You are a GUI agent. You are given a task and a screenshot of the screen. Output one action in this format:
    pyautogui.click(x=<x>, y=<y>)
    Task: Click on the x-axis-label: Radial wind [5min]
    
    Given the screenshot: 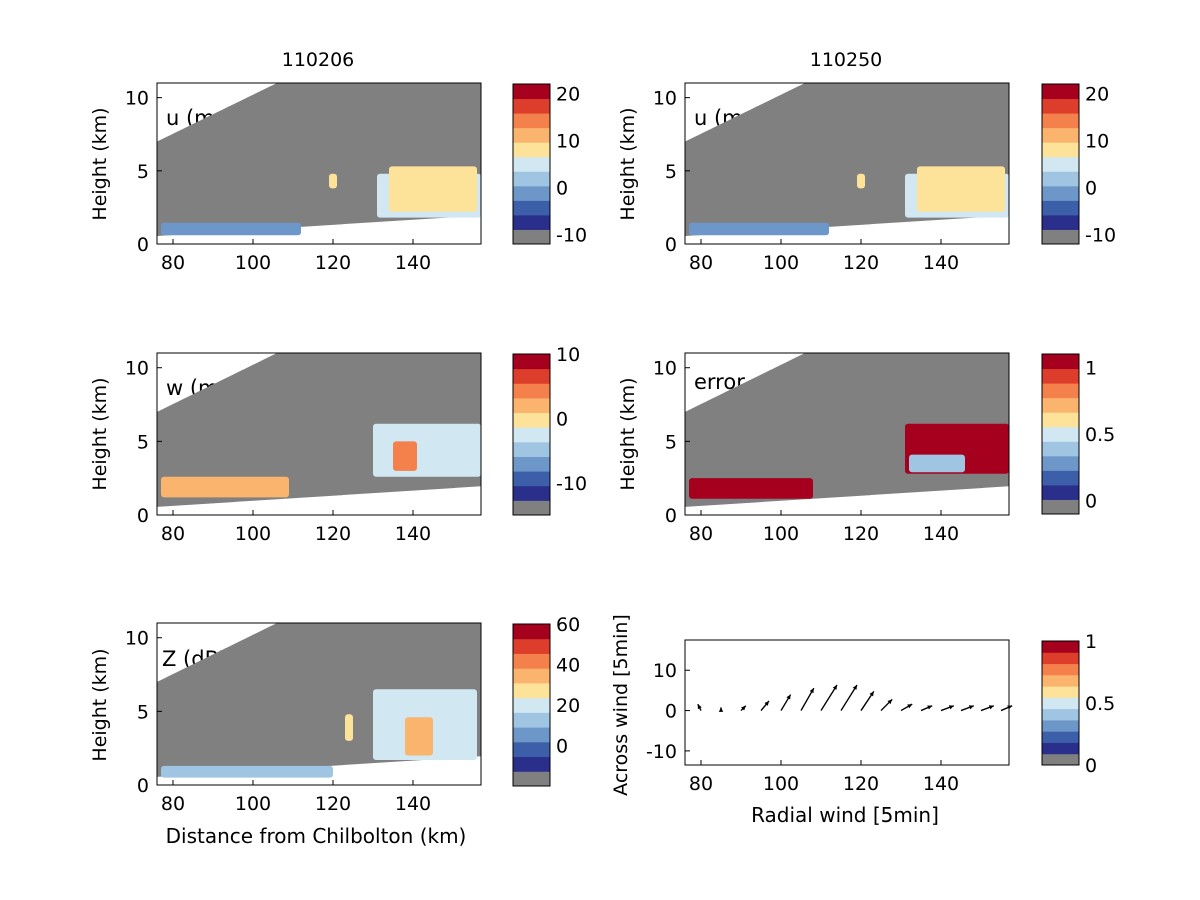 What is the action you would take?
    pyautogui.click(x=845, y=815)
    